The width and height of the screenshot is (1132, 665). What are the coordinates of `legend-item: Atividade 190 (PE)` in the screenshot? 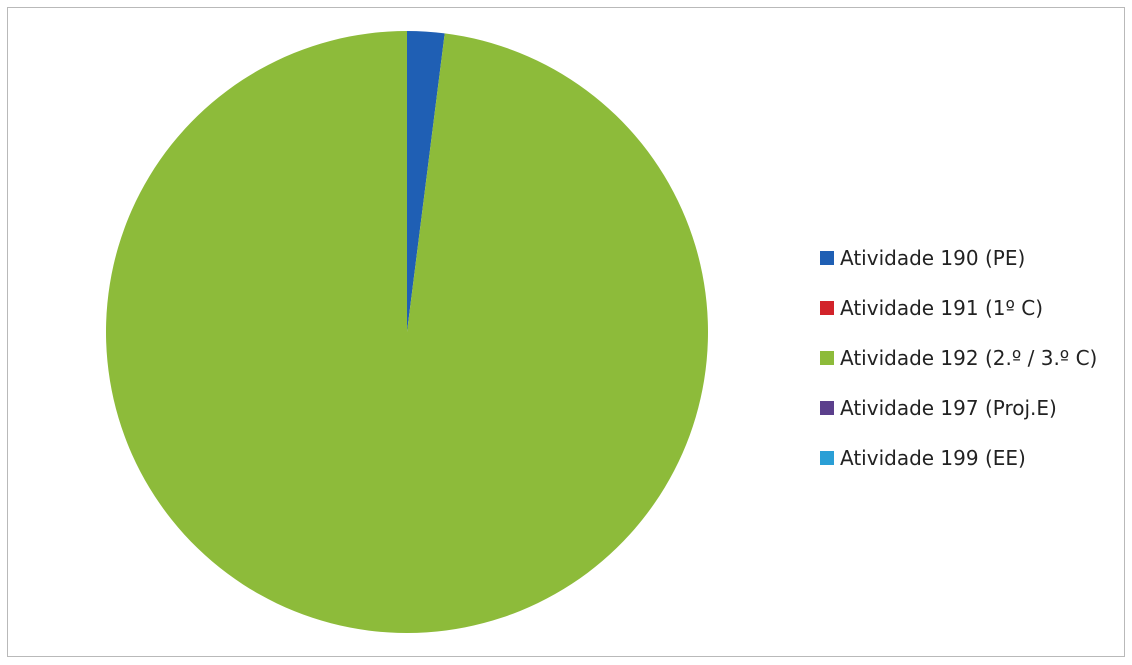 It's located at (958, 258).